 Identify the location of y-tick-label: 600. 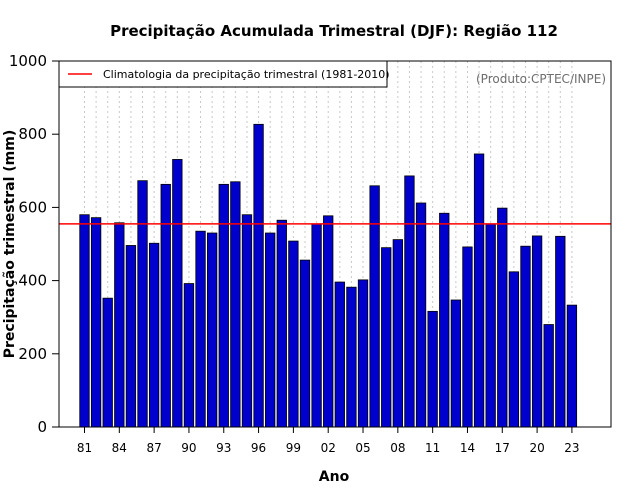
(32, 207).